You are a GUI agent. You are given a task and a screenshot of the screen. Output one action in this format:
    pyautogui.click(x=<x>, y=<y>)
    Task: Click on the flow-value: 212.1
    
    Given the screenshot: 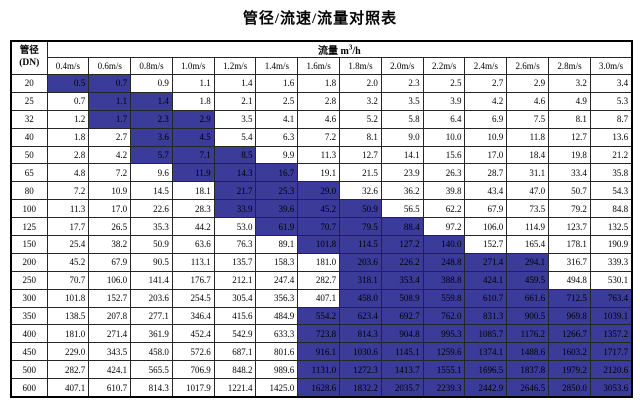 What is the action you would take?
    pyautogui.click(x=235, y=280)
    